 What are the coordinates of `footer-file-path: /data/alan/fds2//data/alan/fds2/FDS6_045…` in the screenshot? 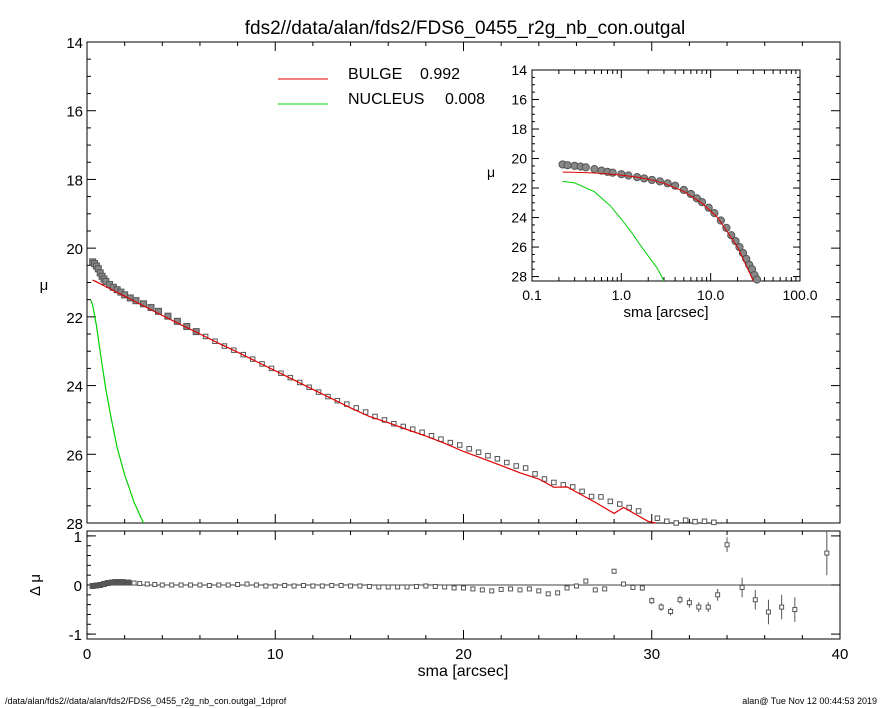 It's located at (146, 701).